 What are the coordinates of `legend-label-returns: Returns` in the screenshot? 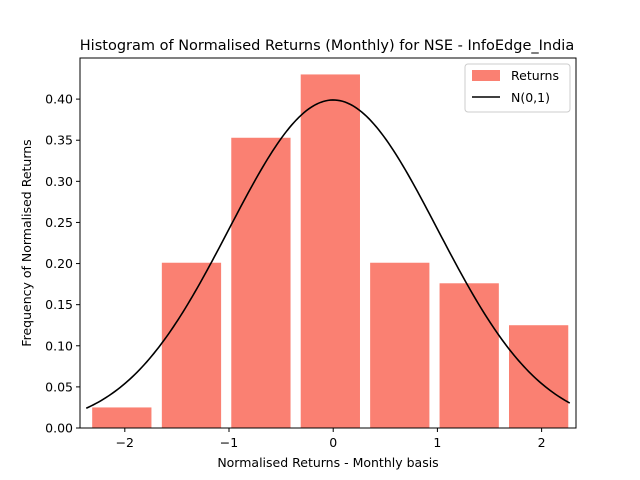 It's located at (535, 75).